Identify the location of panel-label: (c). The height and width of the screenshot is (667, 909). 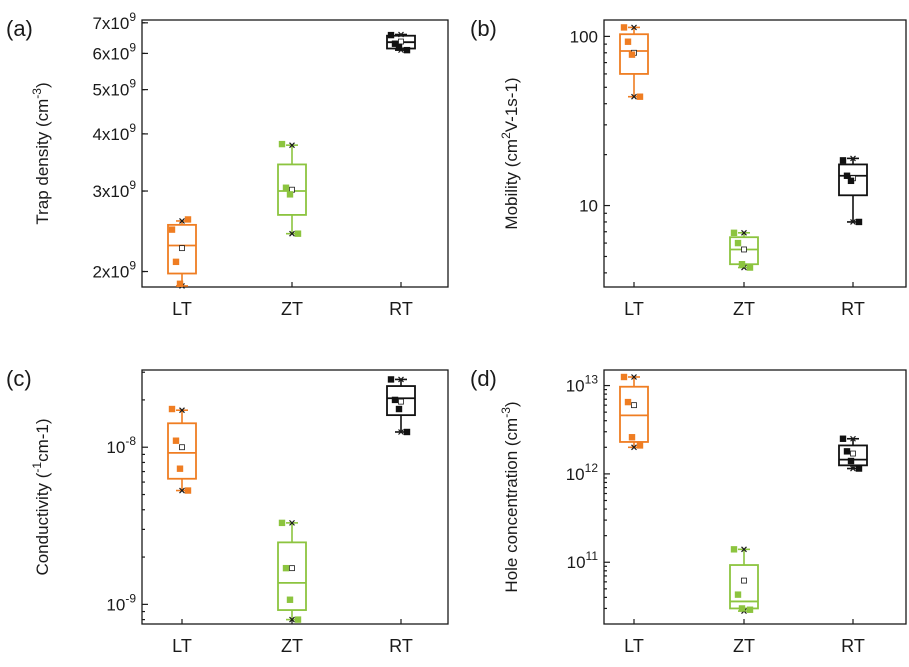
(19, 378).